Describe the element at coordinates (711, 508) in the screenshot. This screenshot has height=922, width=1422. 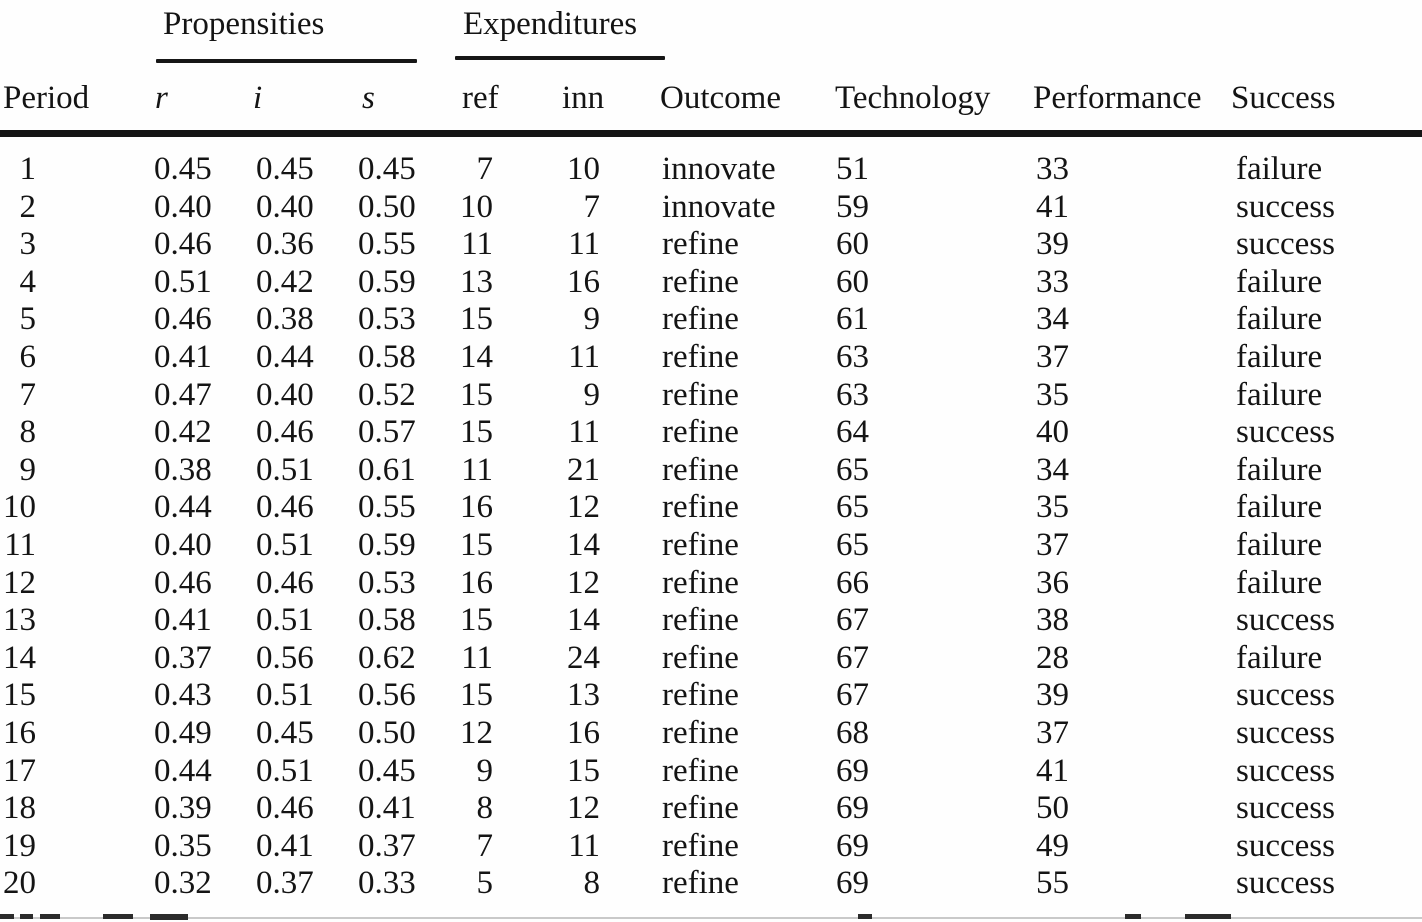
I see `table-row: 10 0.44 0.46 0.55 16 12 refine 65 35 failure` at that location.